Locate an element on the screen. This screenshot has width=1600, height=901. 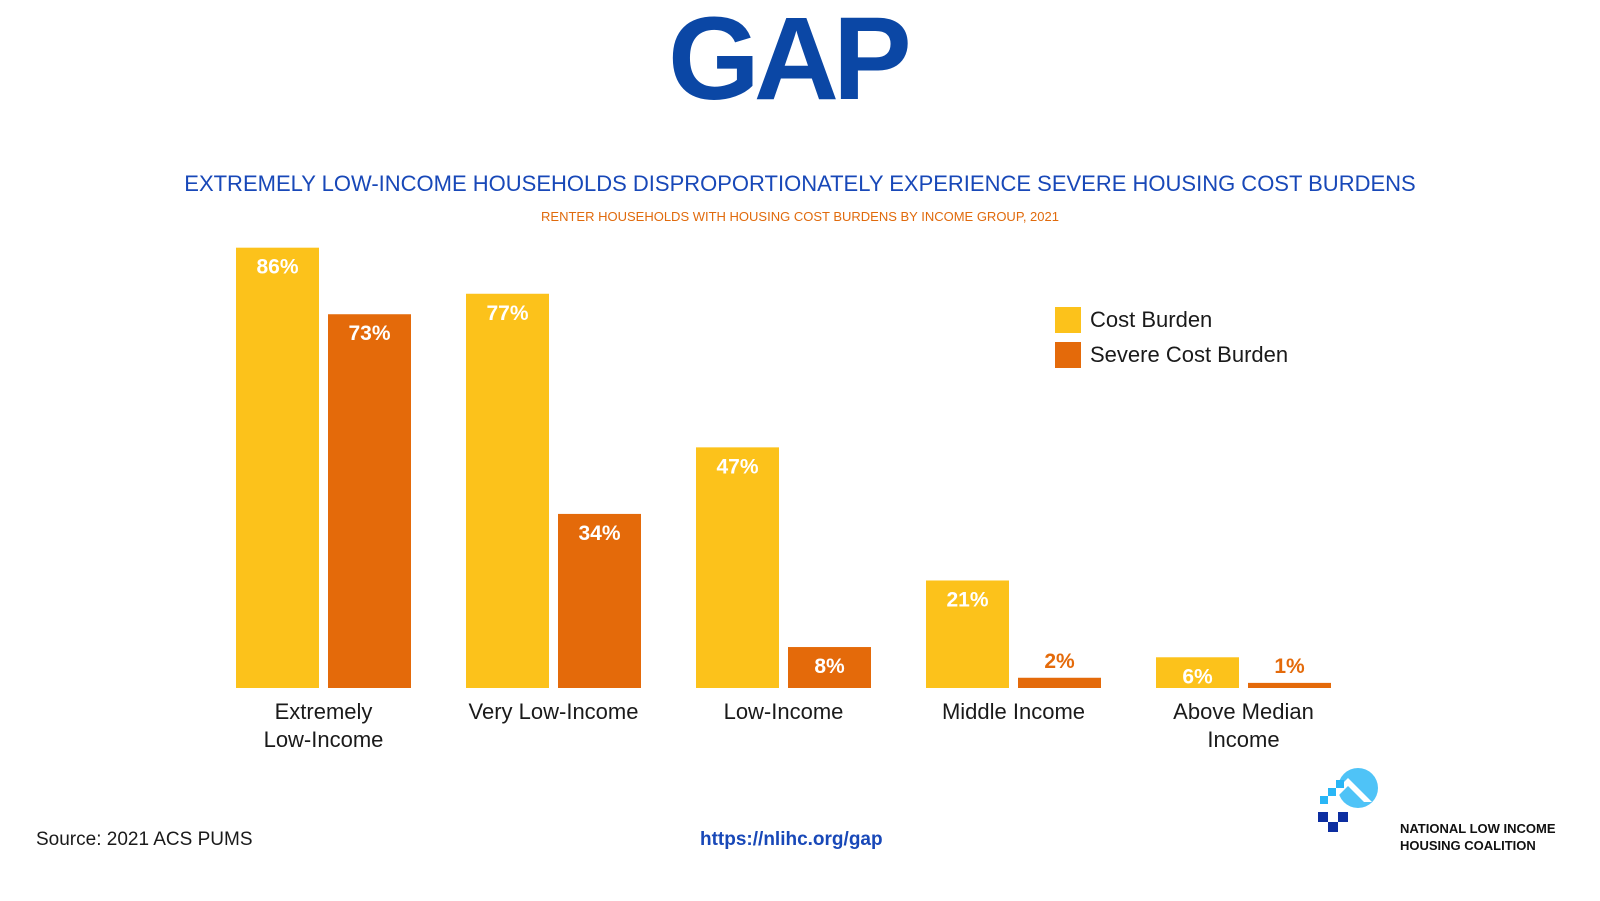
legend-item-cost-burden: Cost Burden is located at coordinates (1171, 319).